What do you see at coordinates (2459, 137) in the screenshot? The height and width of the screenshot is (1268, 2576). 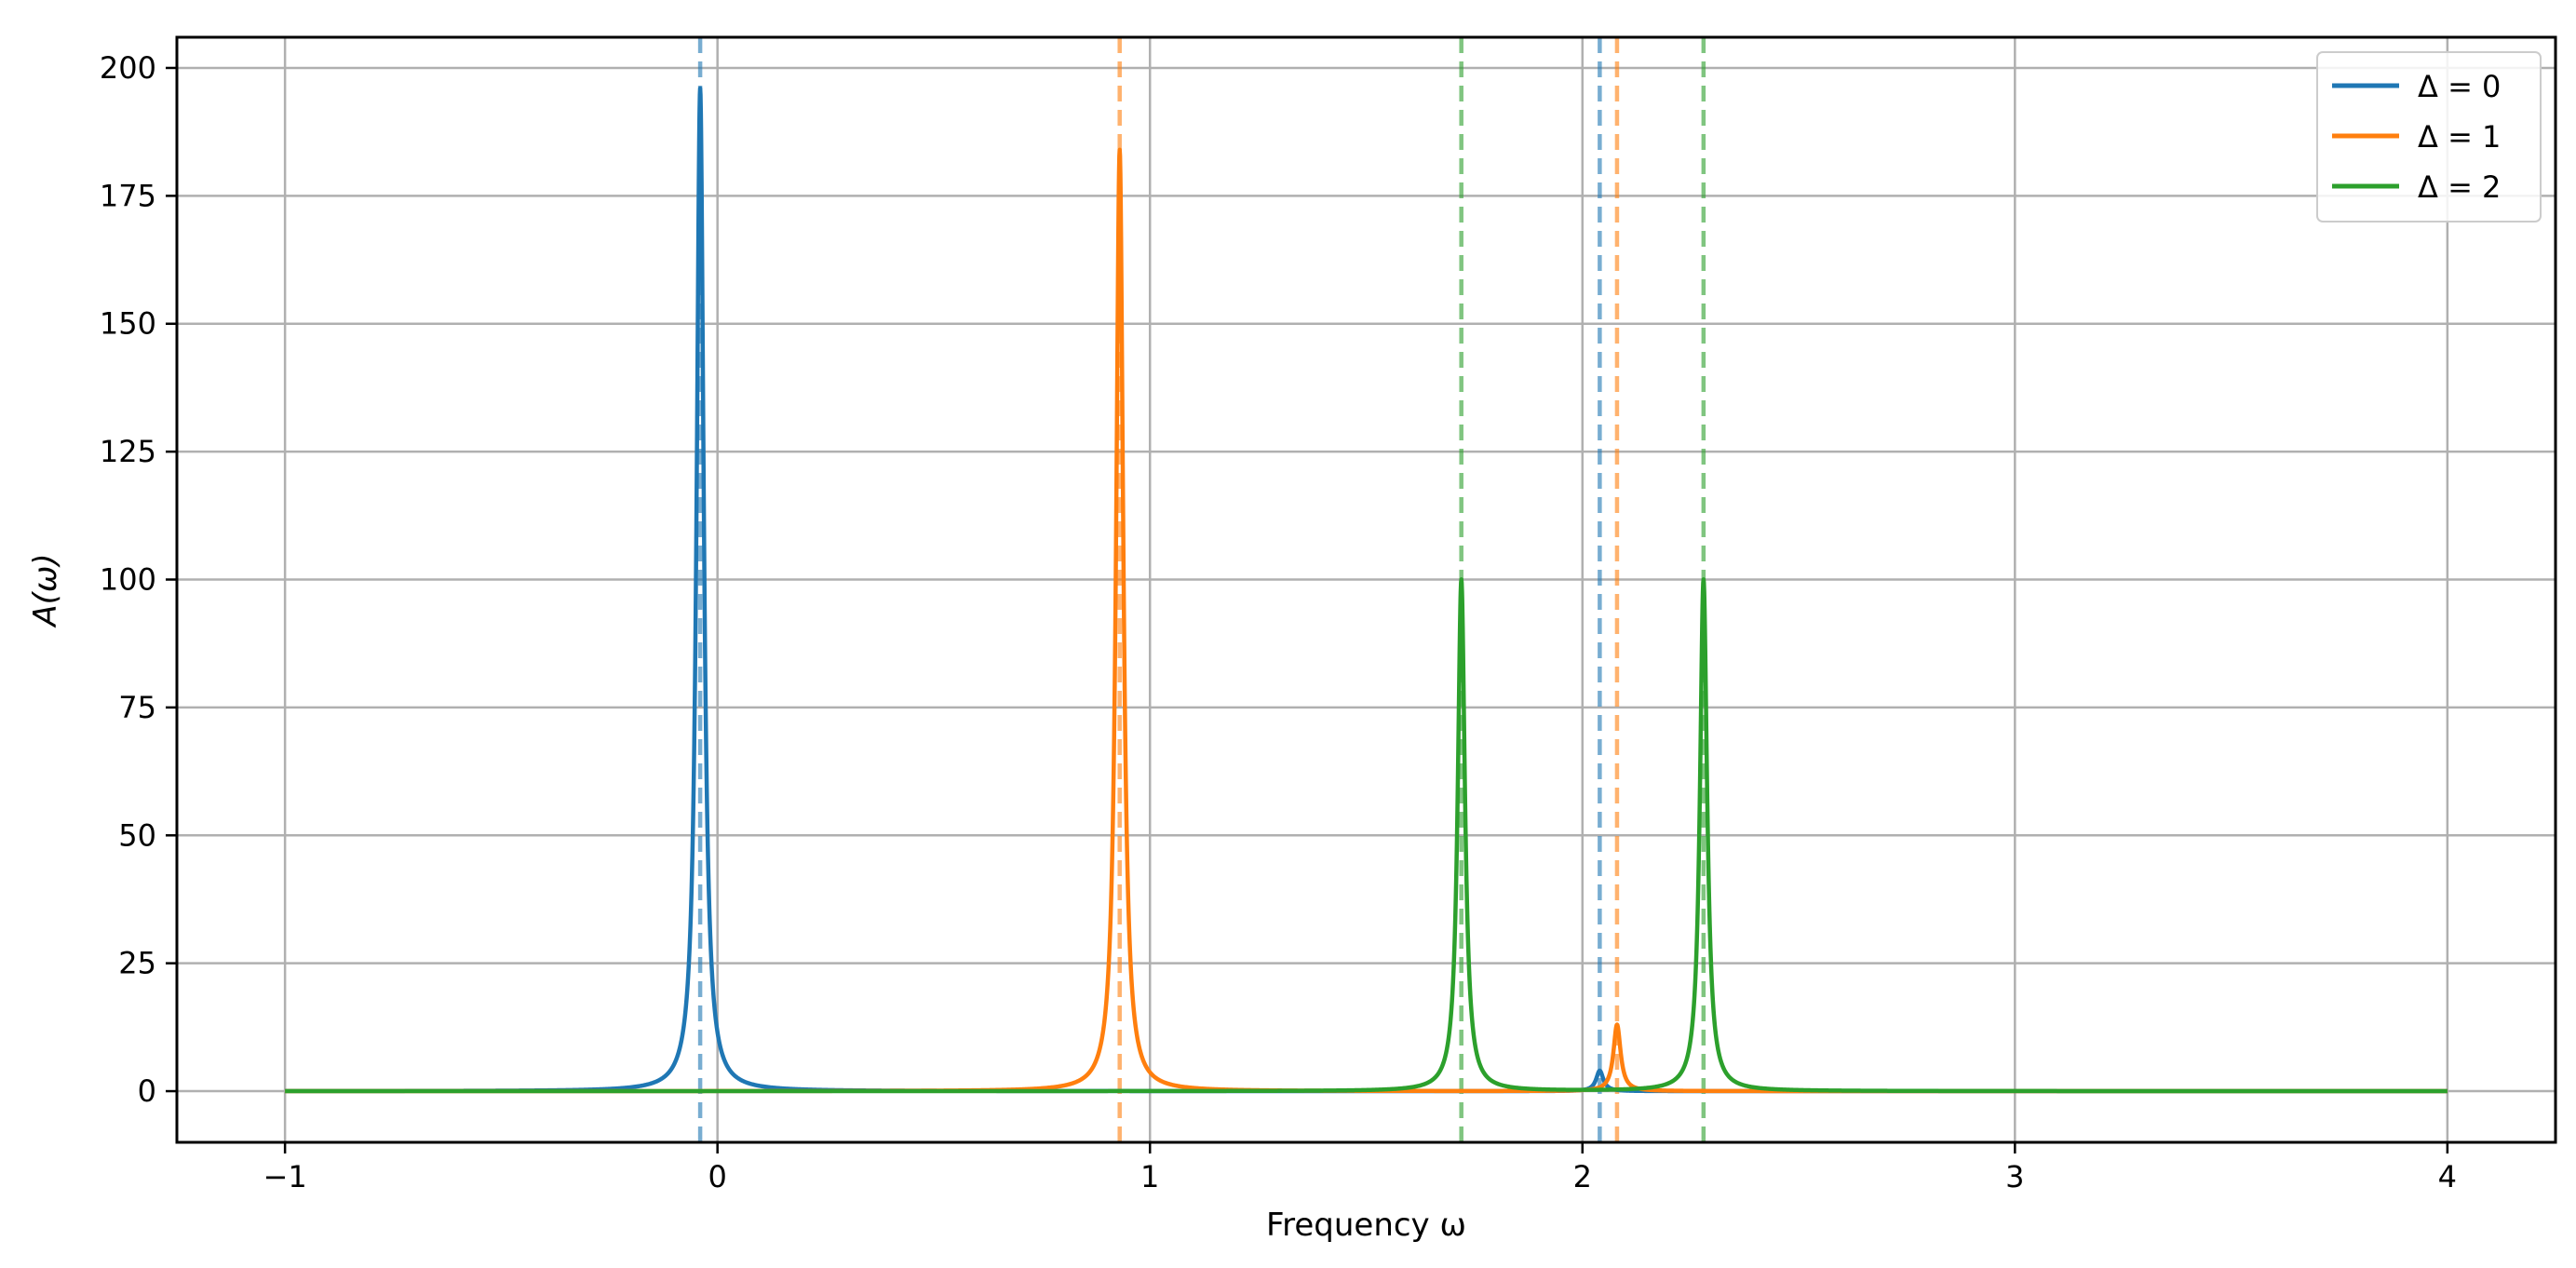 I see `legend-label: Δ = 1` at bounding box center [2459, 137].